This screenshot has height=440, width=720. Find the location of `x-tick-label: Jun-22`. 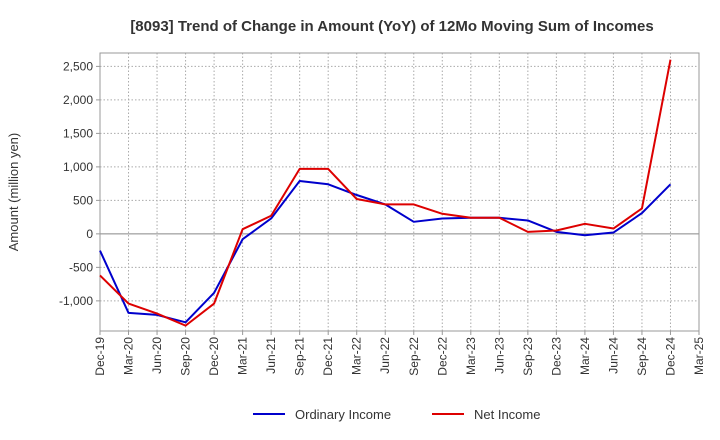

x-tick-label: Jun-22 is located at coordinates (385, 355).